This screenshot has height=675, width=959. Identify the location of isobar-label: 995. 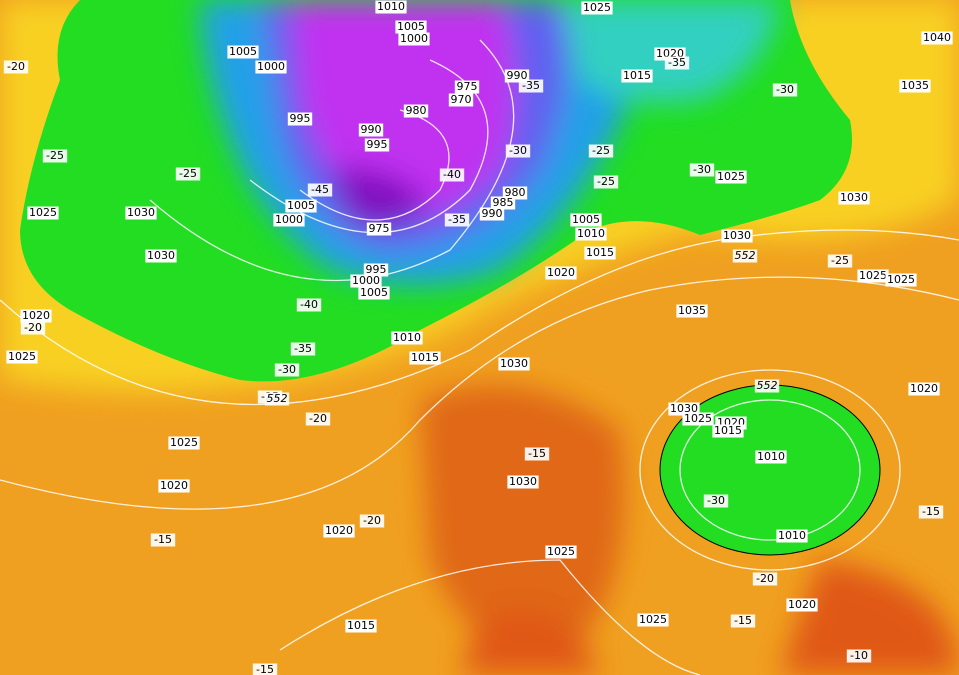
(300, 118).